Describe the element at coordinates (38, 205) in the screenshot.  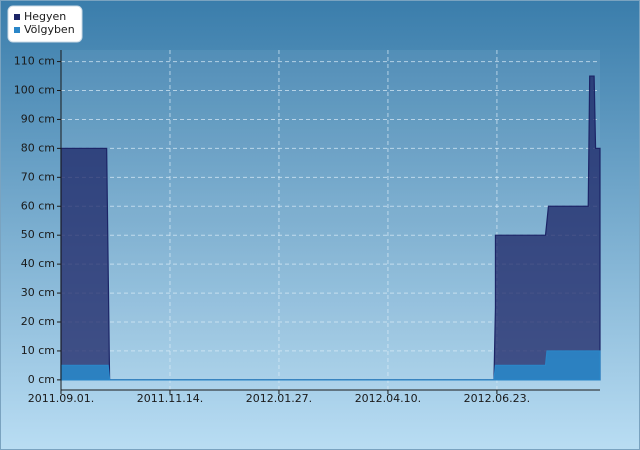
I see `y-tick-label: 60 cm` at that location.